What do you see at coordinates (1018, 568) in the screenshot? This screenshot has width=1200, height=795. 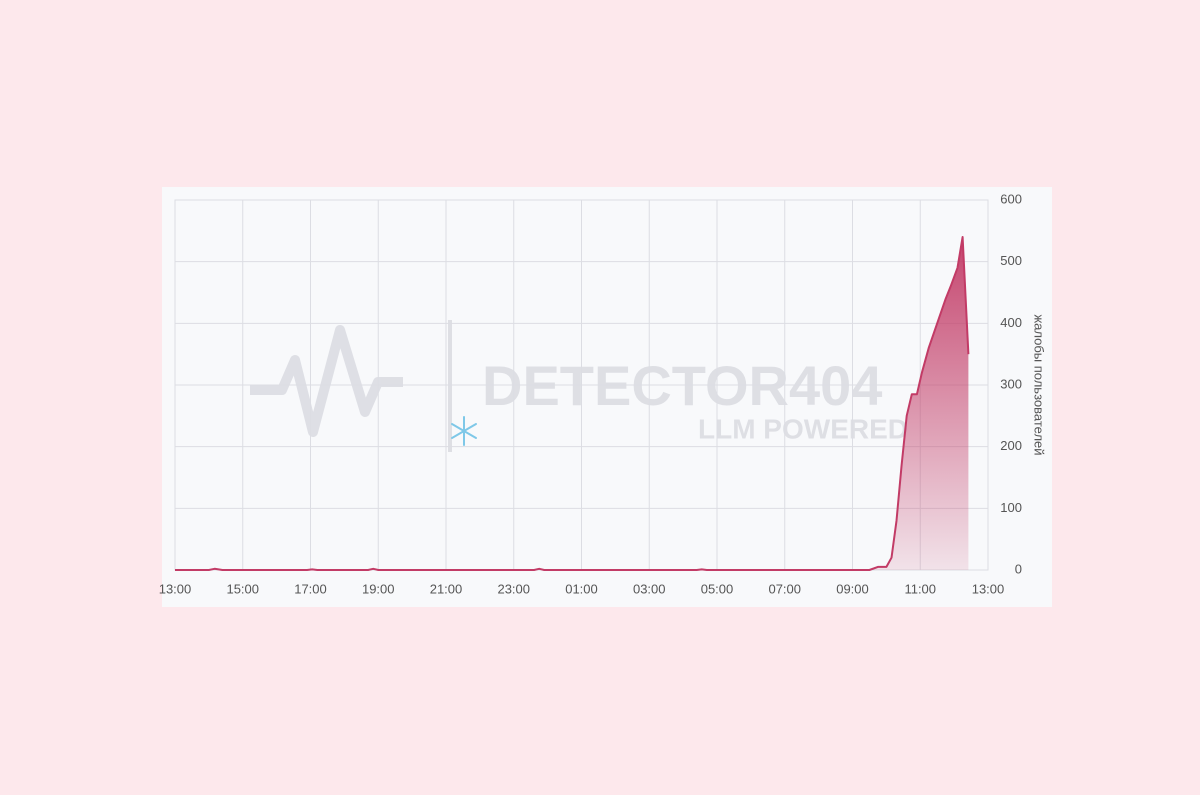 I see `y-tick-label: 0` at bounding box center [1018, 568].